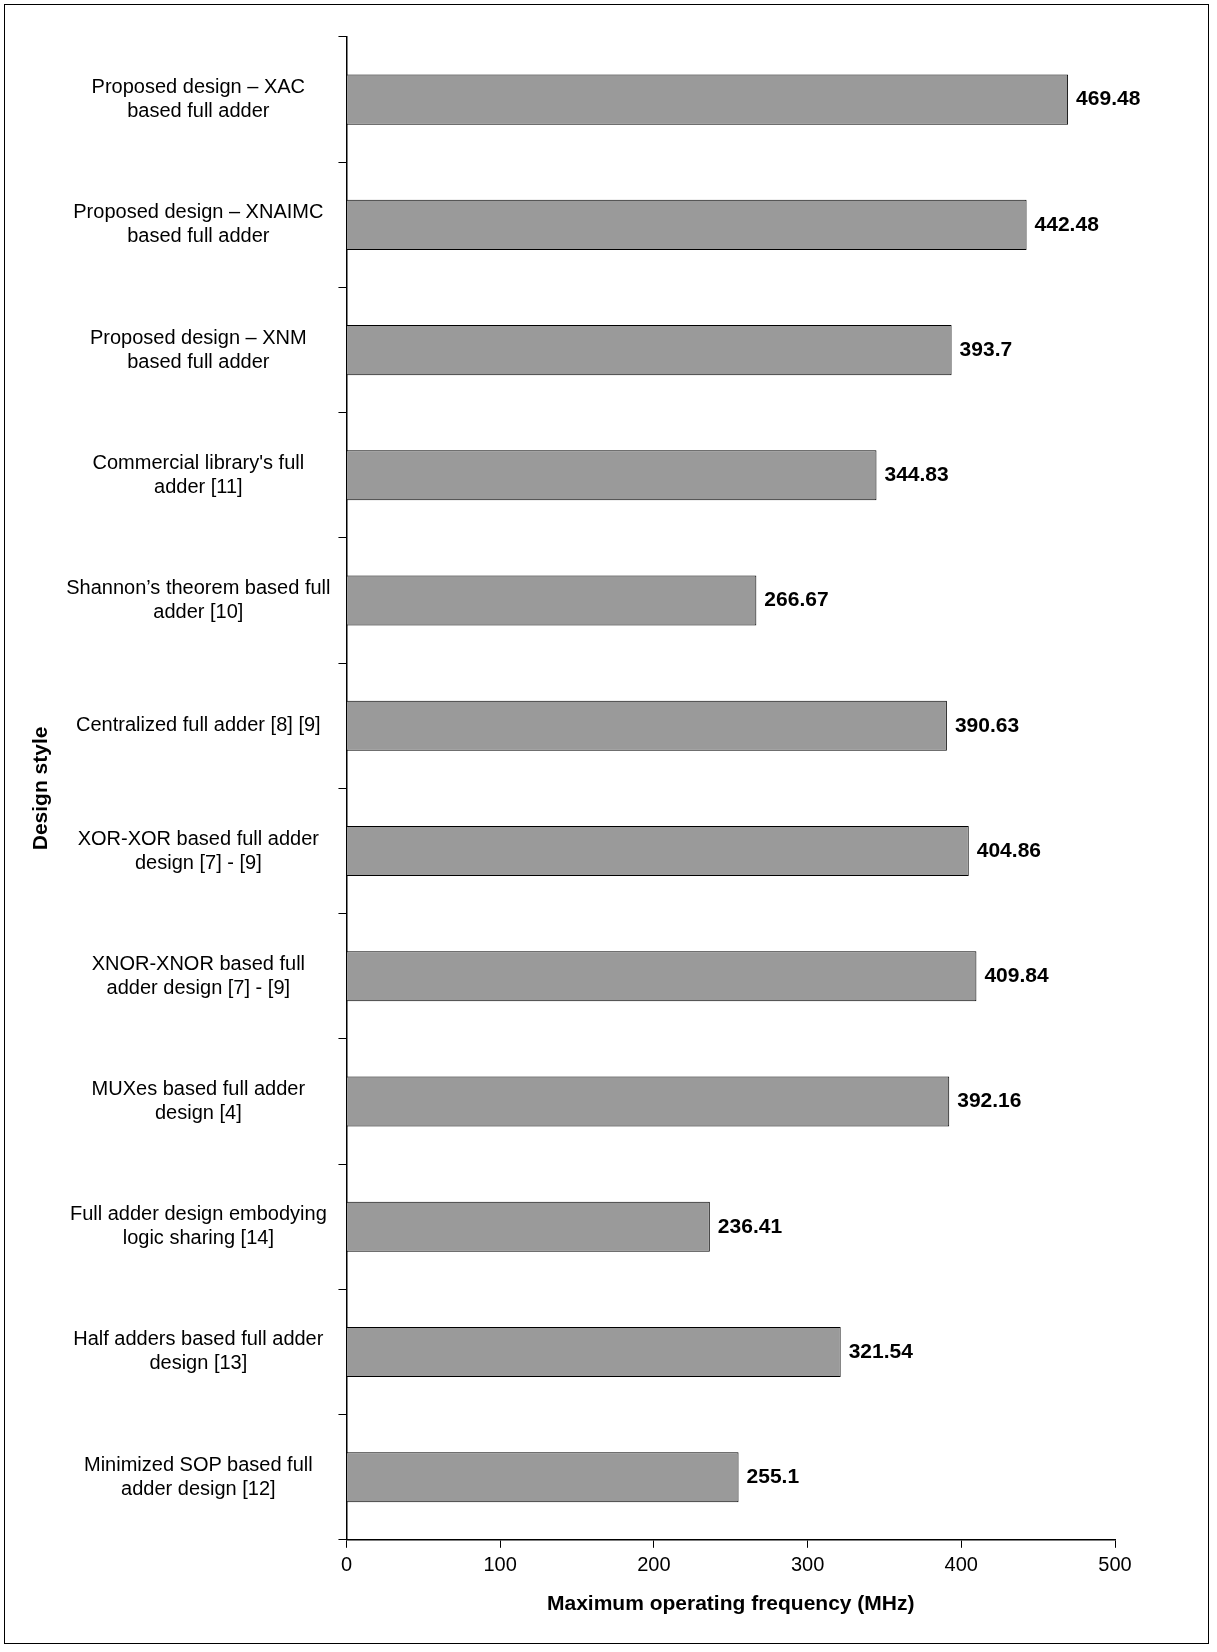 The image size is (1217, 1652). What do you see at coordinates (198, 599) in the screenshot?
I see `y-tick-label: Shannon’s theorem based full adder [10]` at bounding box center [198, 599].